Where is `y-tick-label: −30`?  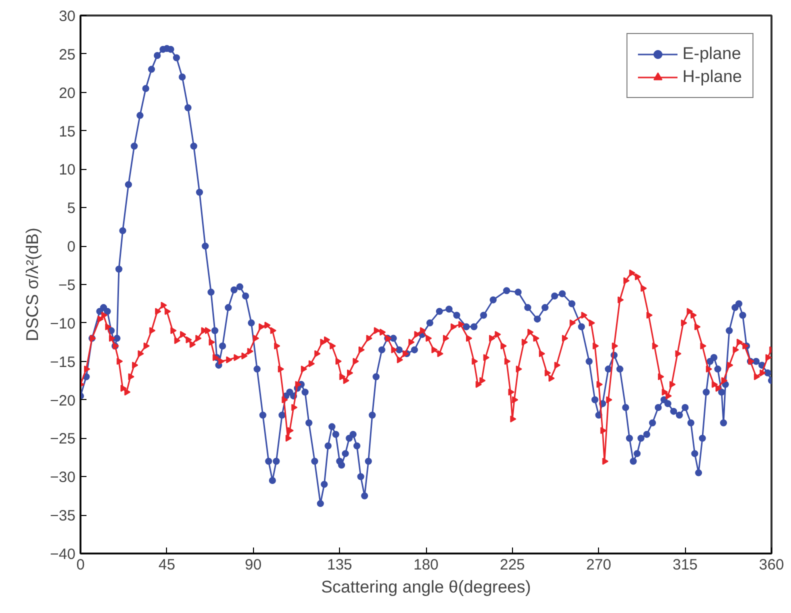 y-tick-label: −30 is located at coordinates (63, 477).